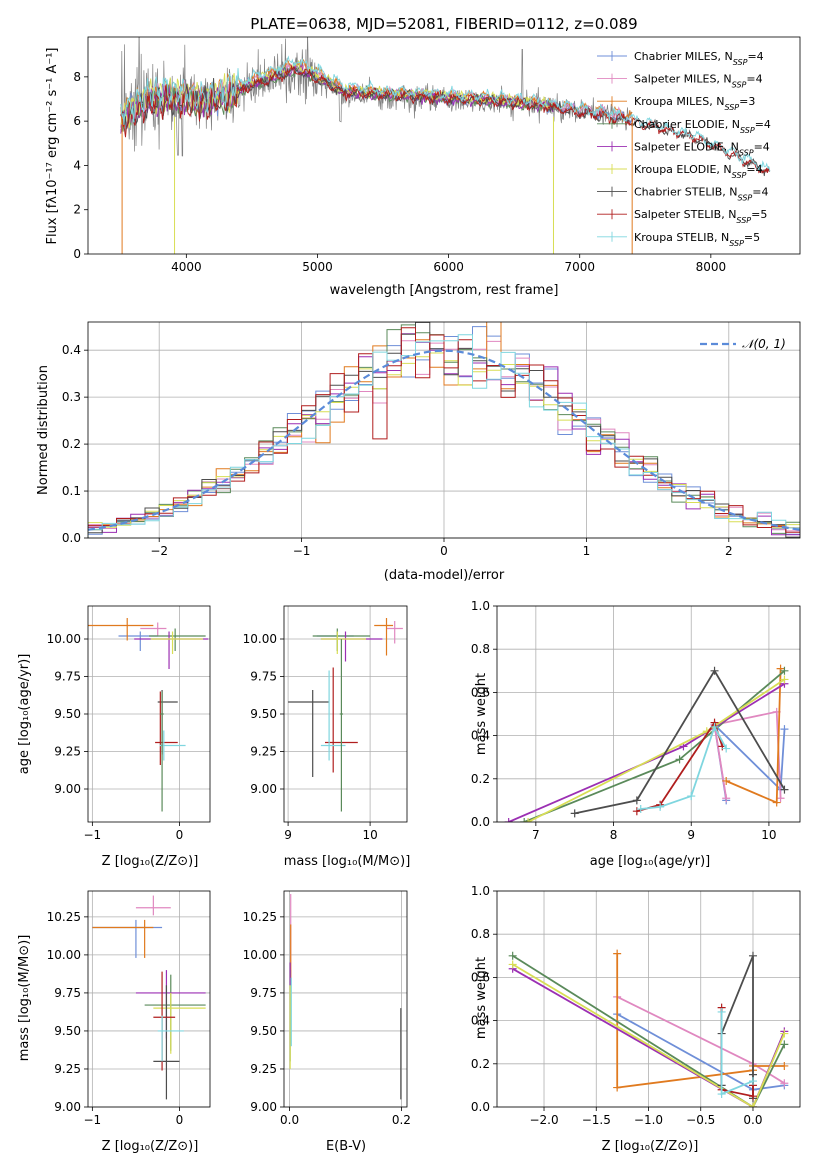 This screenshot has width=819, height=1170. What do you see at coordinates (52, 146) in the screenshot?
I see `spectrum-ylabel: Flux [fλ10⁻¹⁷ erg cm⁻² s⁻¹ A⁻¹]` at bounding box center [52, 146].